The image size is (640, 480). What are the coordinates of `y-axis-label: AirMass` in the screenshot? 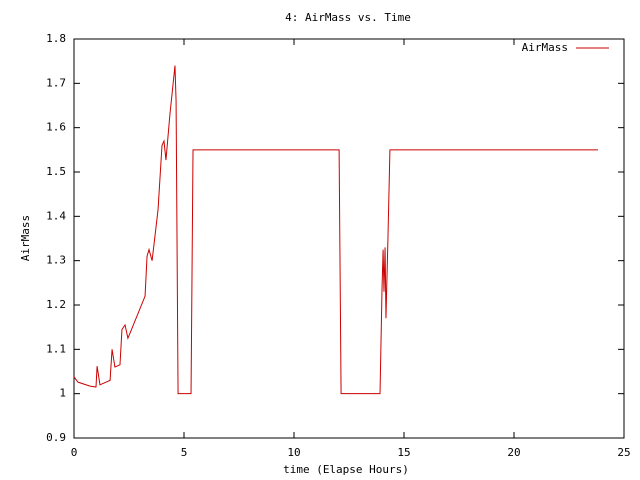 It's located at (25, 238).